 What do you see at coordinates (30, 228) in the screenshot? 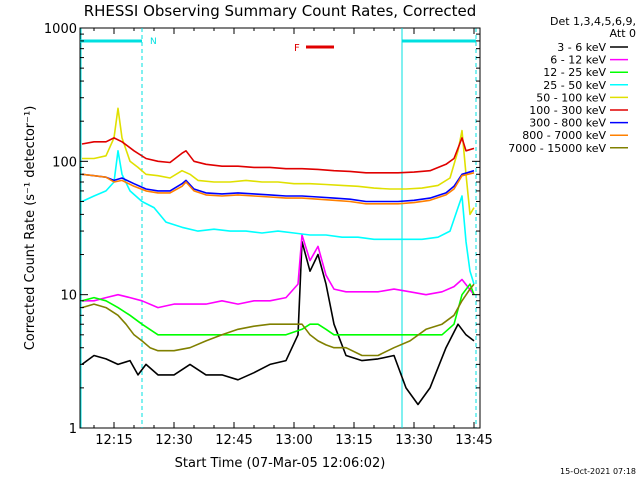
I see `y-axis-label: Corrected Count Rate (s⁻¹ detector⁻¹)` at bounding box center [30, 228].